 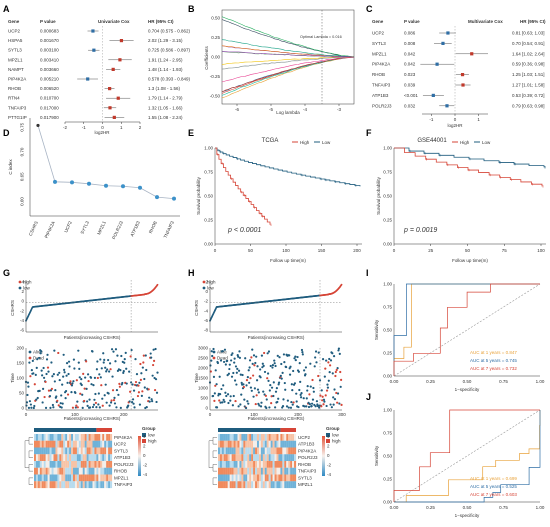 What do you see at coordinates (304, 464) in the screenshot?
I see `h-heat-gene-label: RHOB` at bounding box center [304, 464].